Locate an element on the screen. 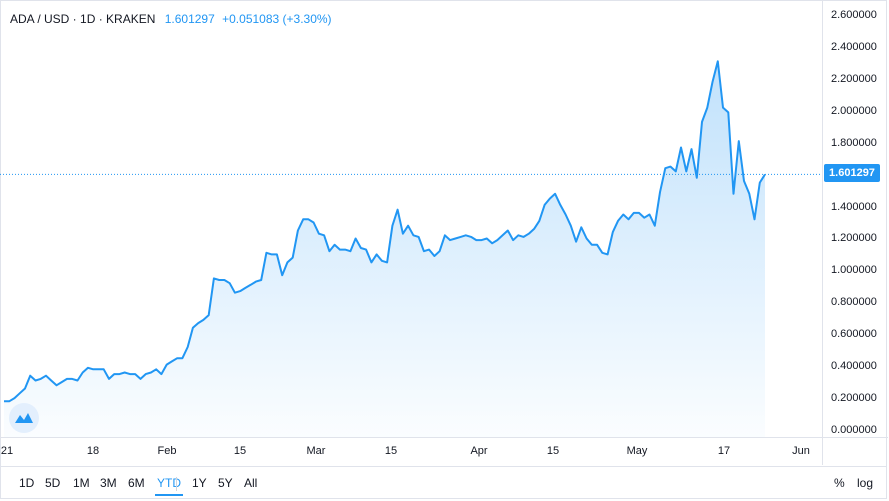 The width and height of the screenshot is (889, 501). y-tick-label: 0.200000 is located at coordinates (854, 398).